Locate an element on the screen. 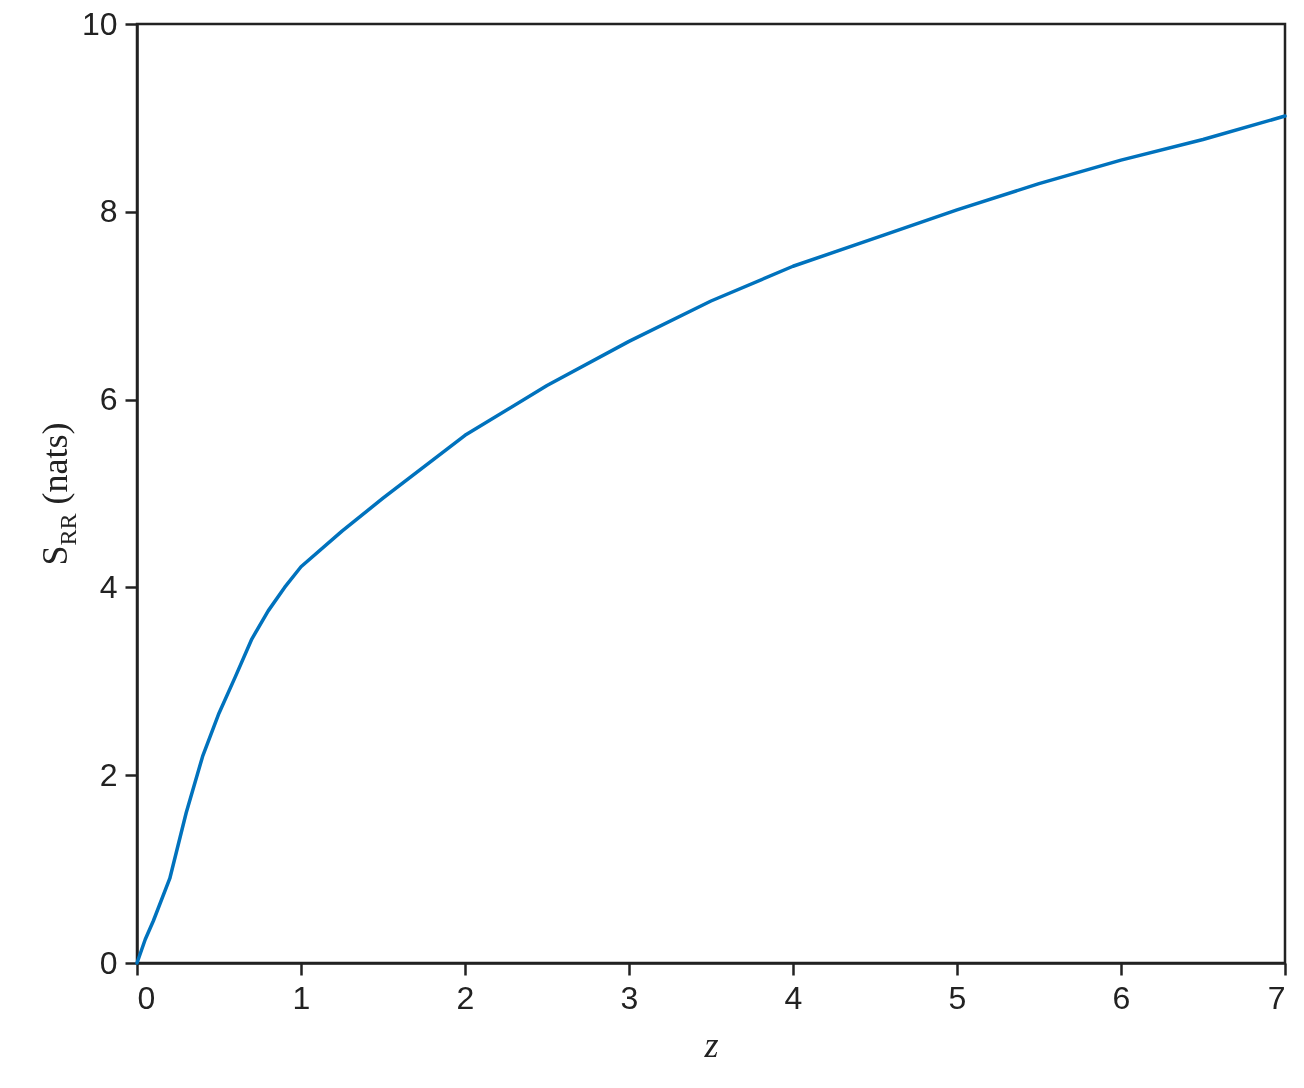 The image size is (1304, 1088). x-tick-label: 1 is located at coordinates (301, 997).